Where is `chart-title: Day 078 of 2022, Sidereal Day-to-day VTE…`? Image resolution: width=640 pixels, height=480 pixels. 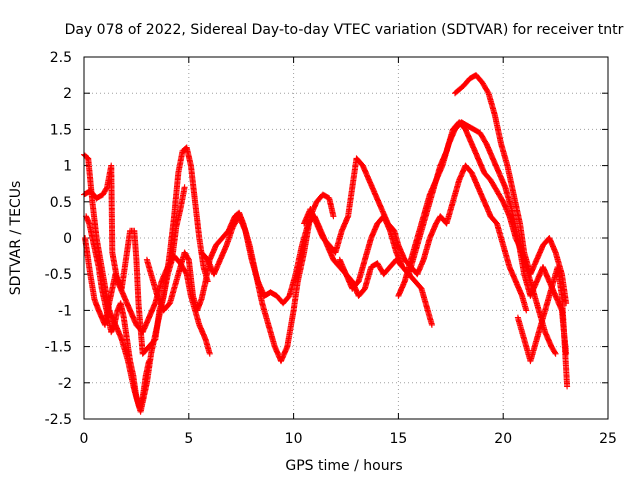
chart-title: Day 078 of 2022, Sidereal Day-to-day VTE… is located at coordinates (344, 30).